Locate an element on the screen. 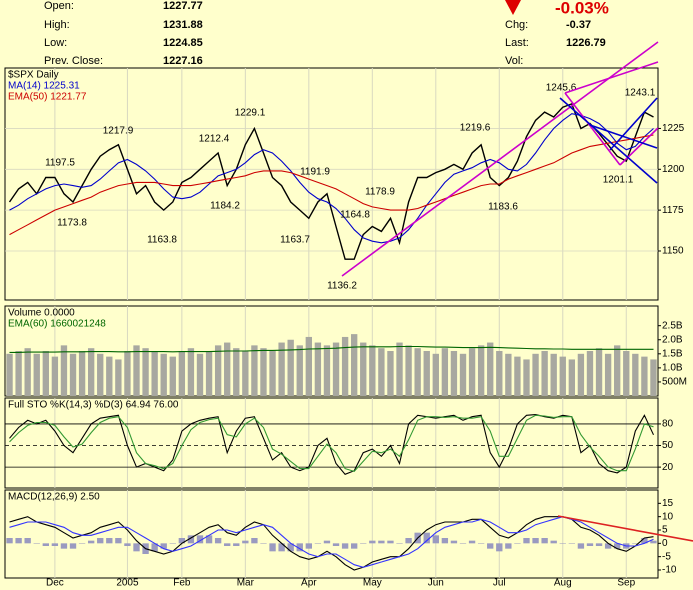  change-percent: -0.03% is located at coordinates (582, 8).